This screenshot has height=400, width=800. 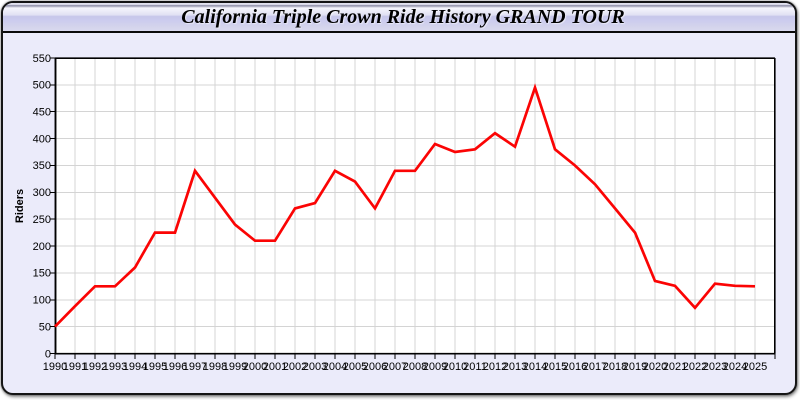 What do you see at coordinates (42, 301) in the screenshot?
I see `svg-text: 100` at bounding box center [42, 301].